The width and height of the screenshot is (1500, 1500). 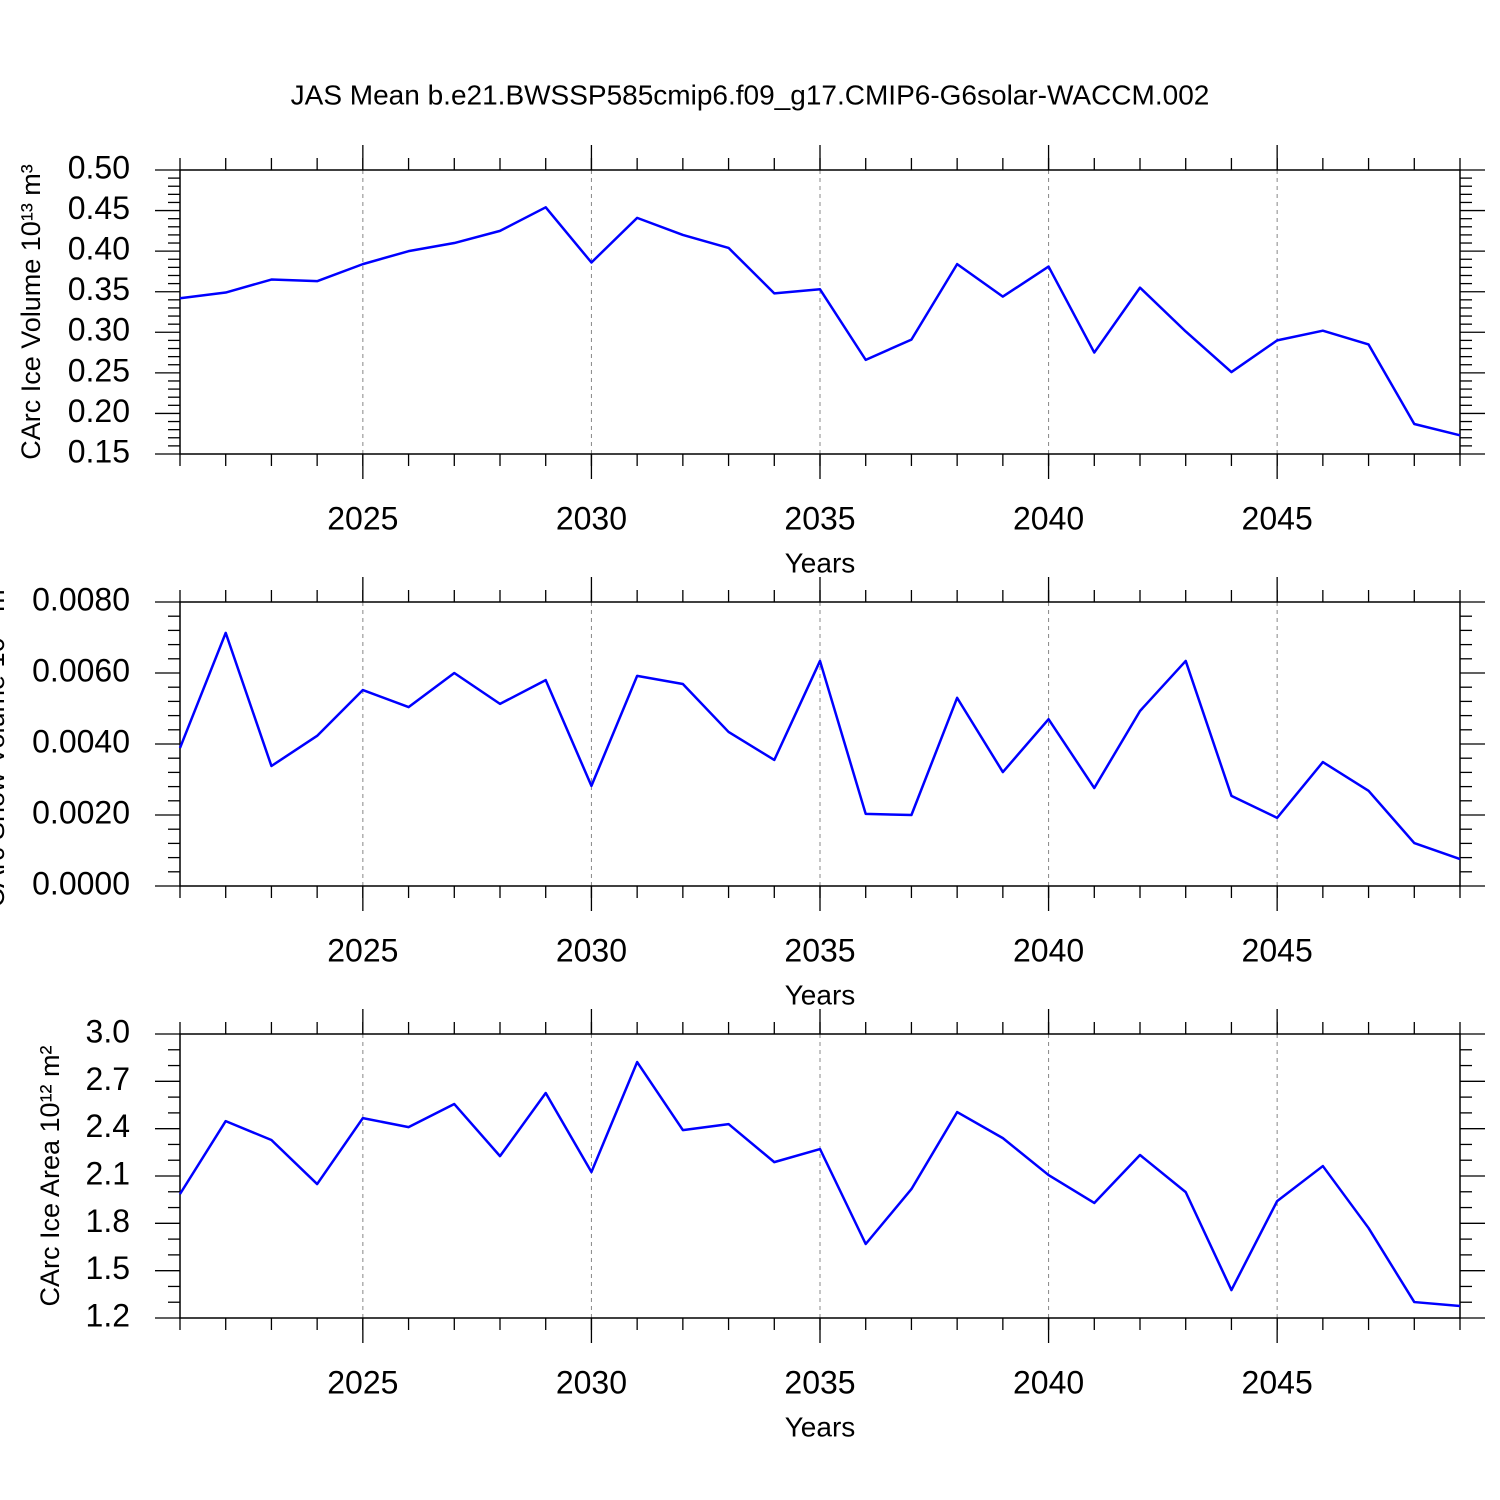 What do you see at coordinates (81, 883) in the screenshot?
I see `y-tick-label: 0.0000` at bounding box center [81, 883].